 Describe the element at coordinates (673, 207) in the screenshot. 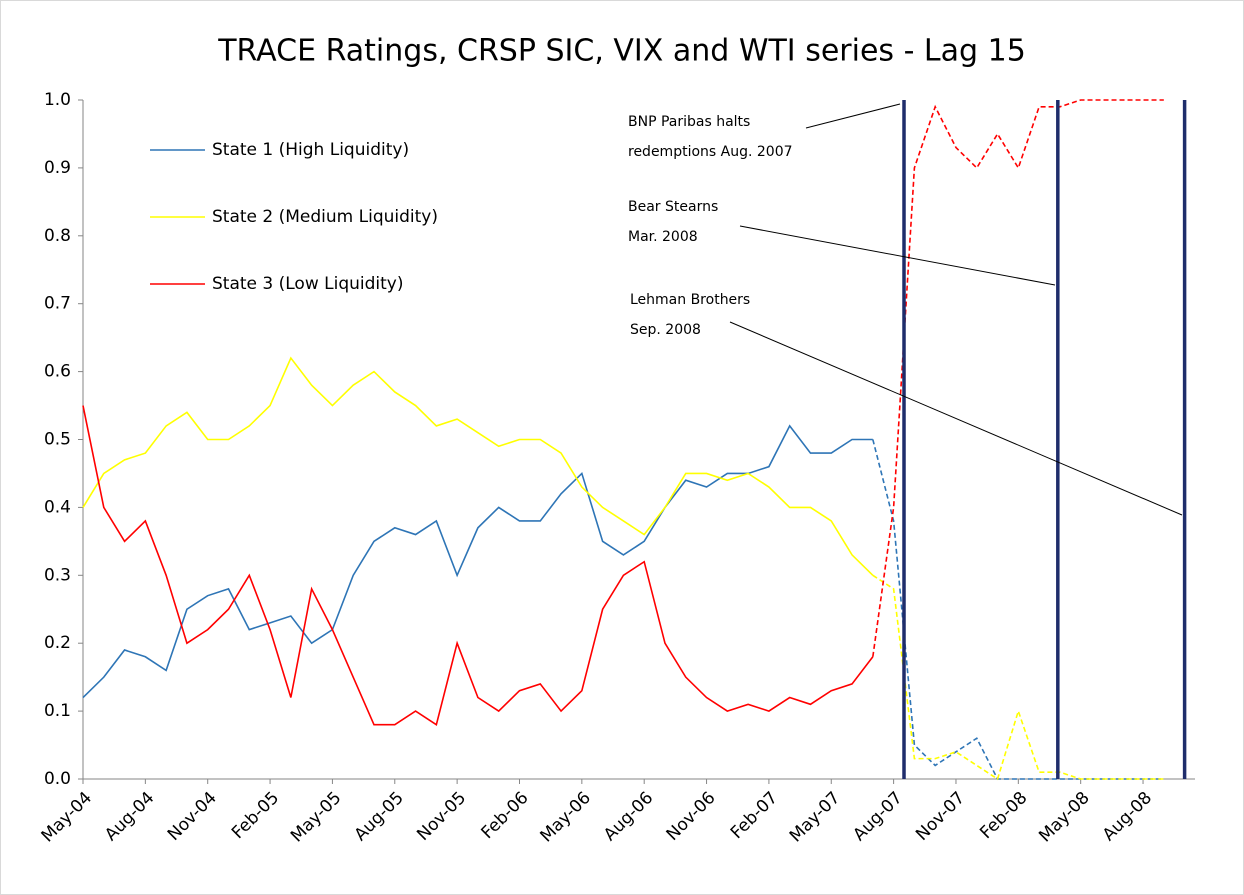

I see `annotation: Bear Stearns` at that location.